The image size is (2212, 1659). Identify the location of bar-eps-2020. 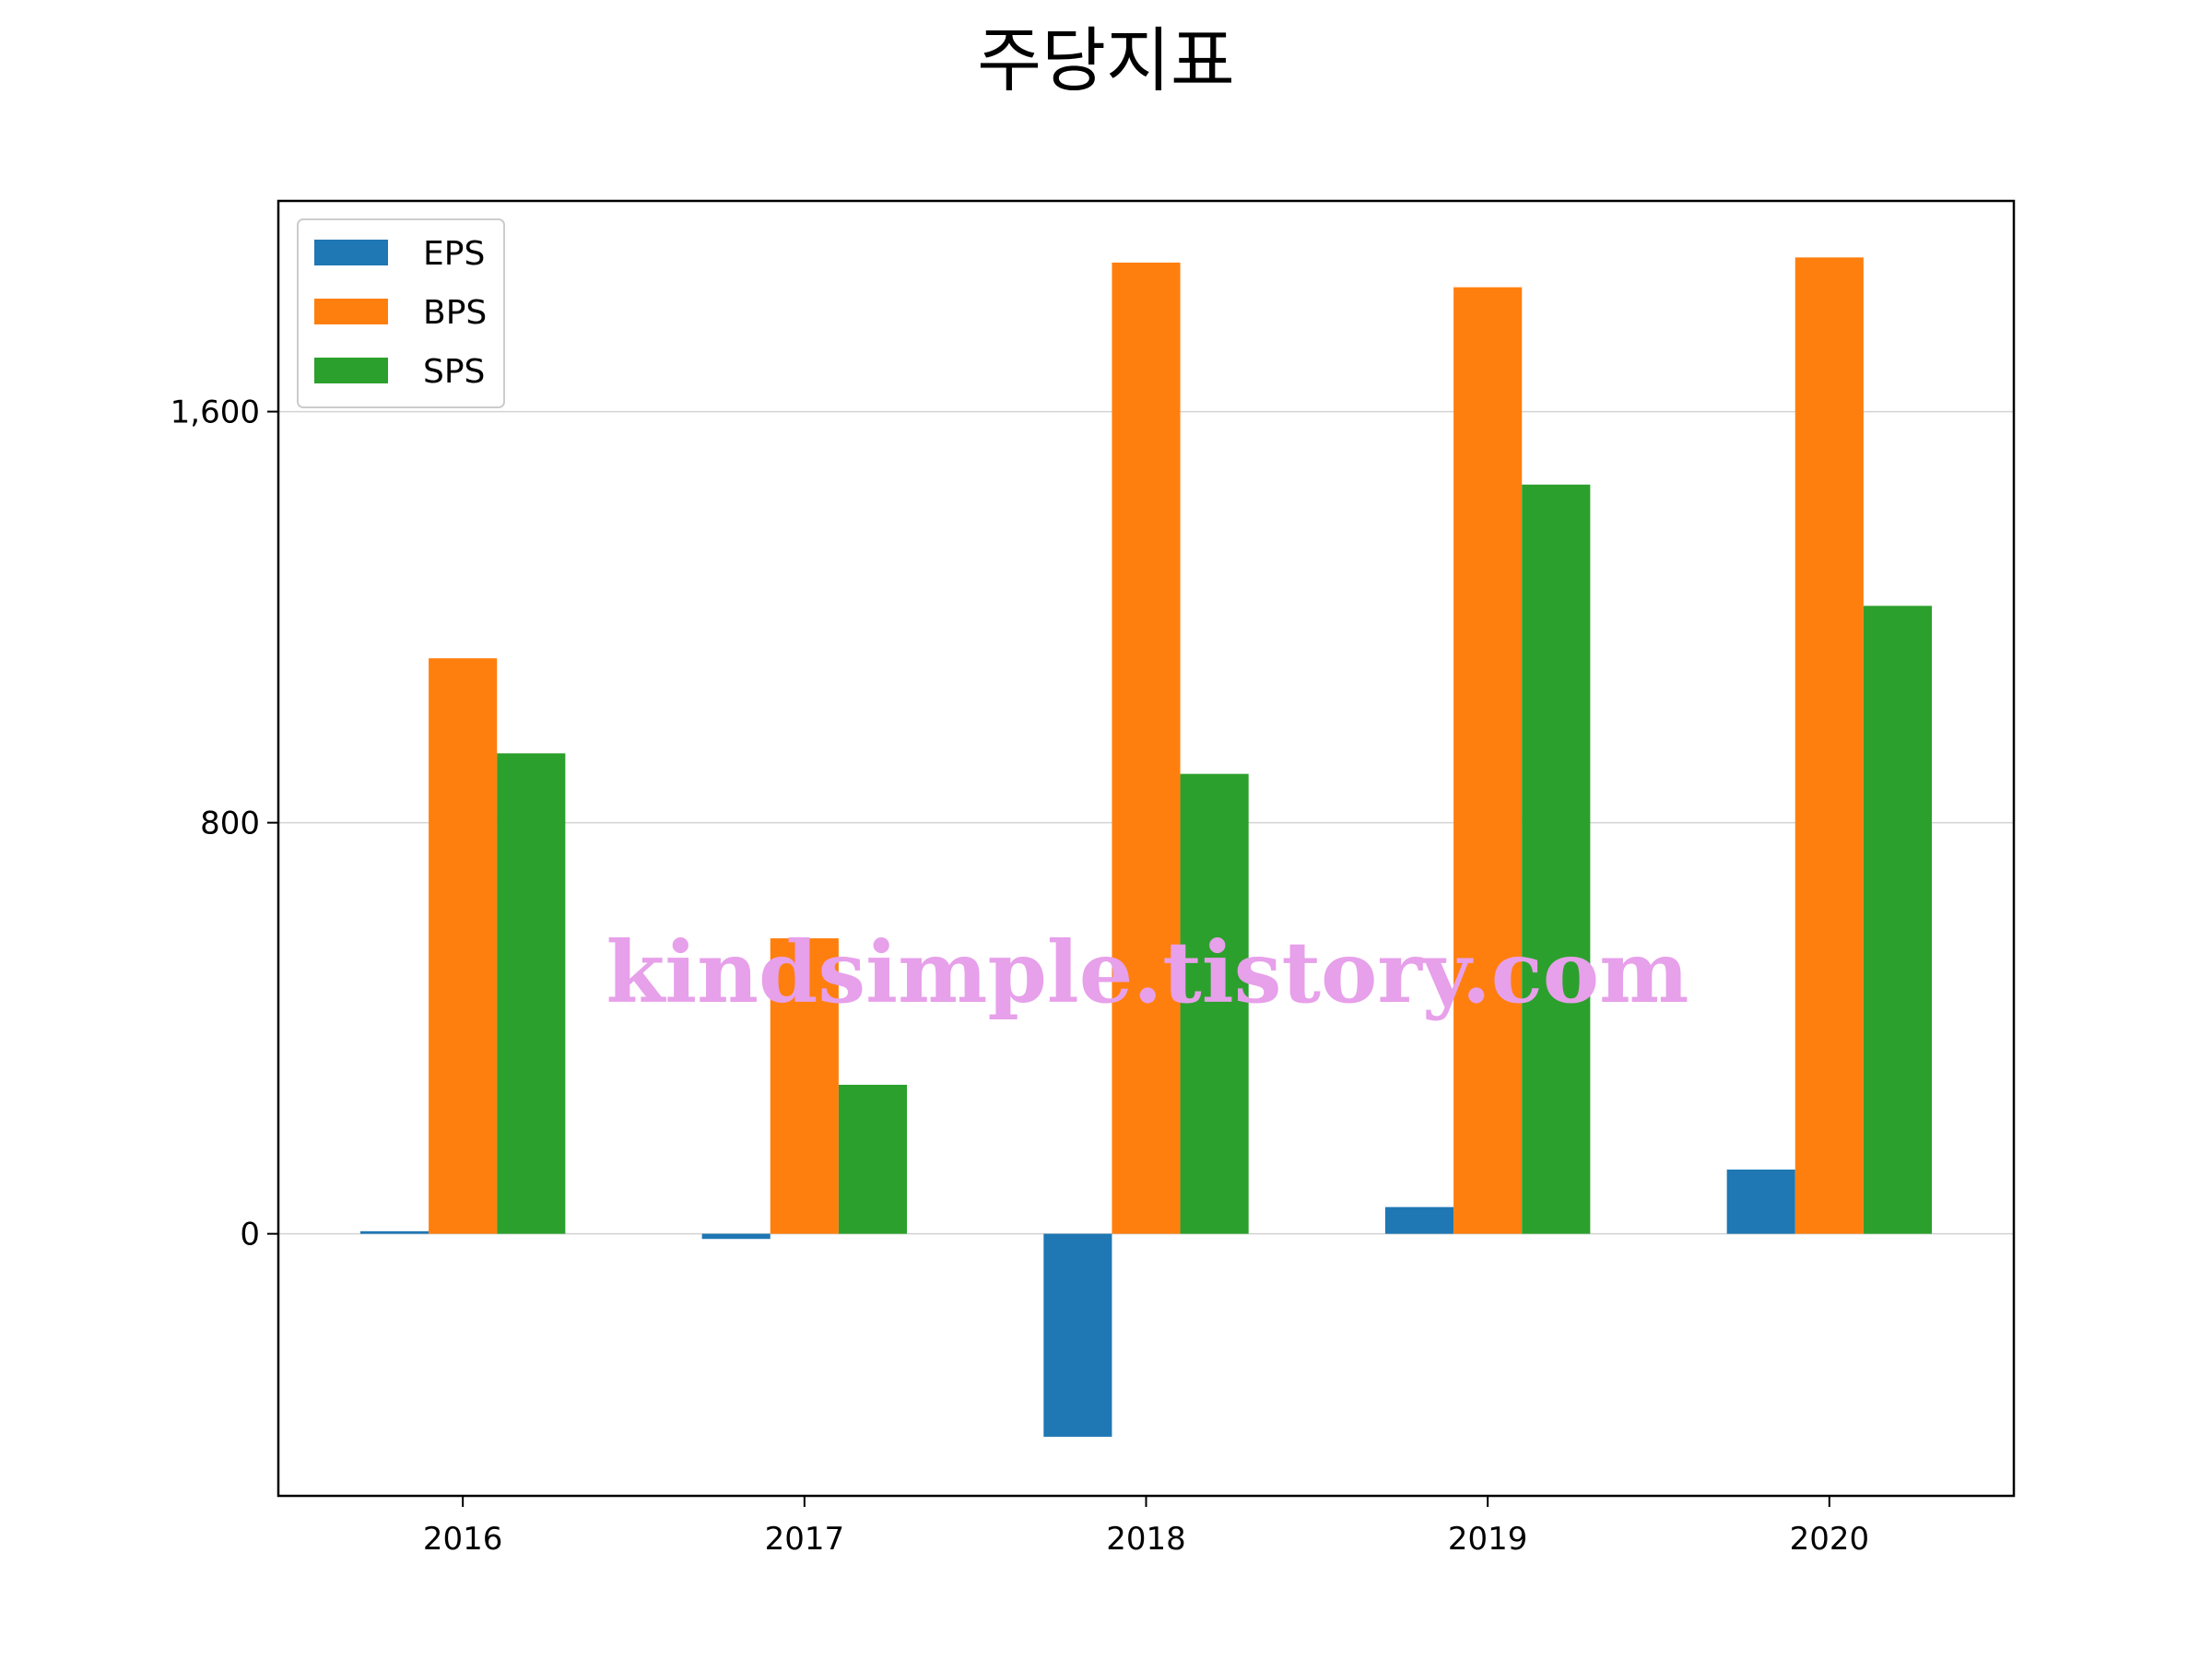
(1760, 1201).